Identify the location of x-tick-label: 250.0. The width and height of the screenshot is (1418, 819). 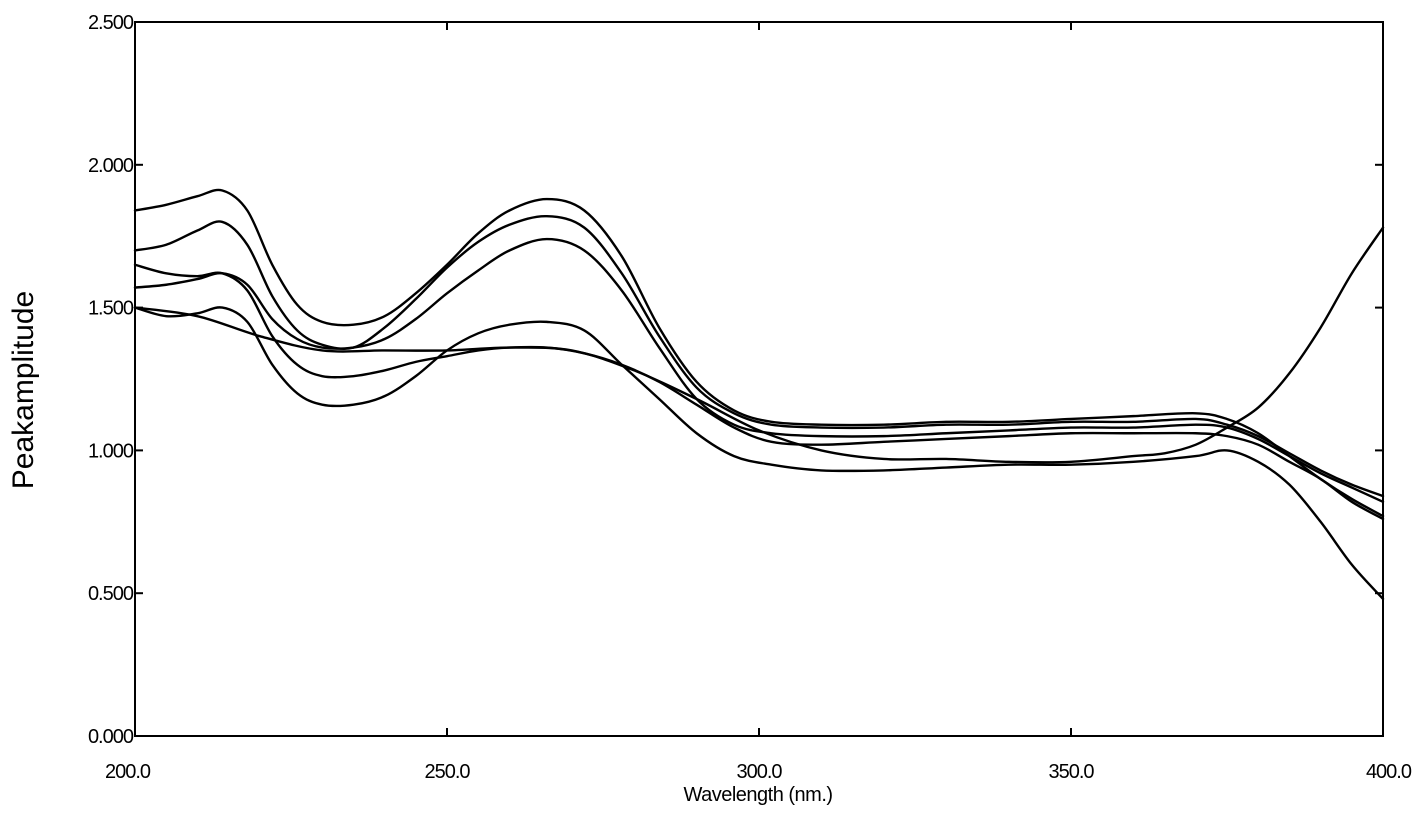
(447, 772).